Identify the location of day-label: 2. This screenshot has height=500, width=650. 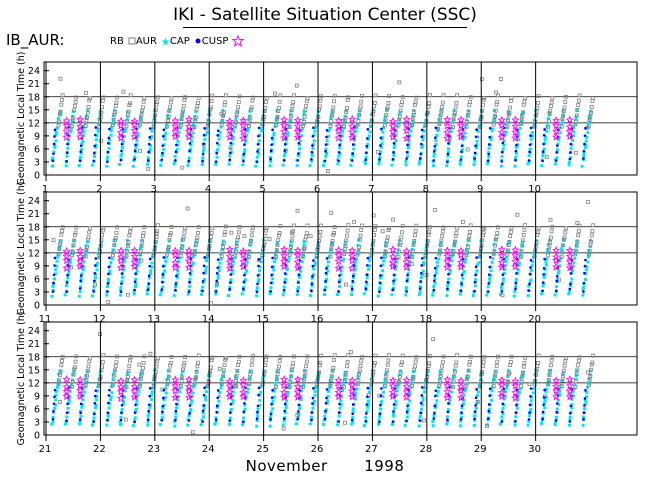
(99, 189).